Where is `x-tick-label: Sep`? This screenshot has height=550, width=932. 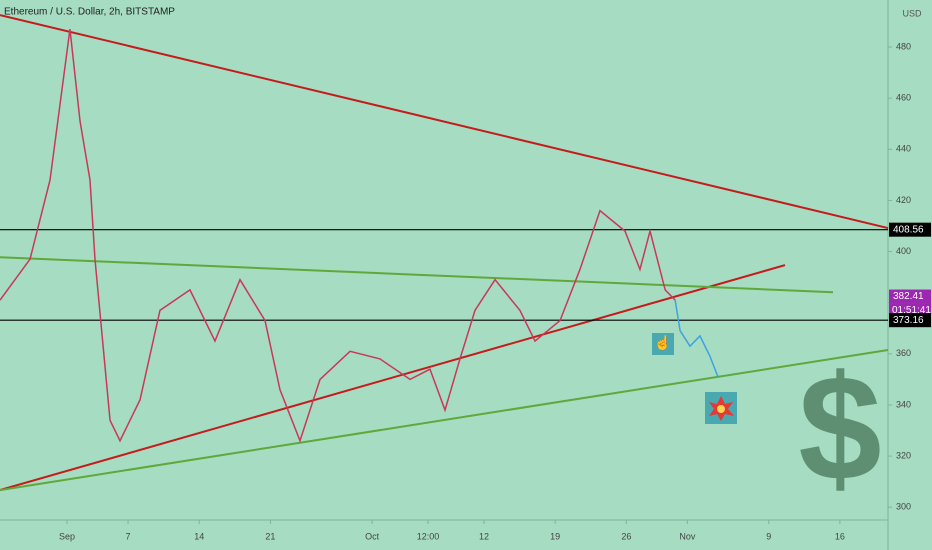
x-tick-label: Sep is located at coordinates (67, 536).